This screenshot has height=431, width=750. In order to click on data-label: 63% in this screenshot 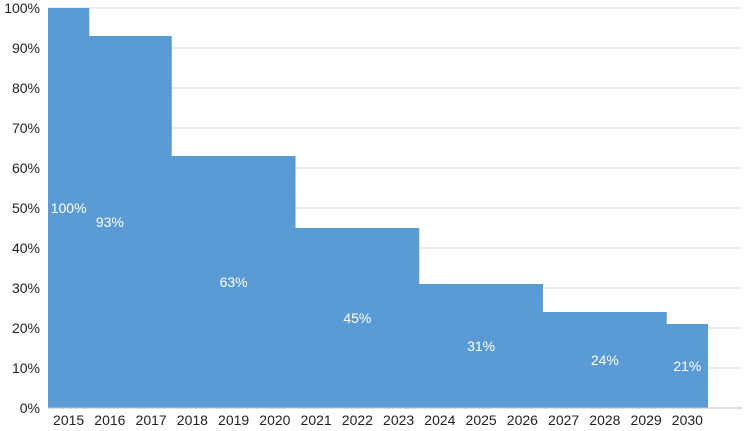, I will do `click(234, 282)`.